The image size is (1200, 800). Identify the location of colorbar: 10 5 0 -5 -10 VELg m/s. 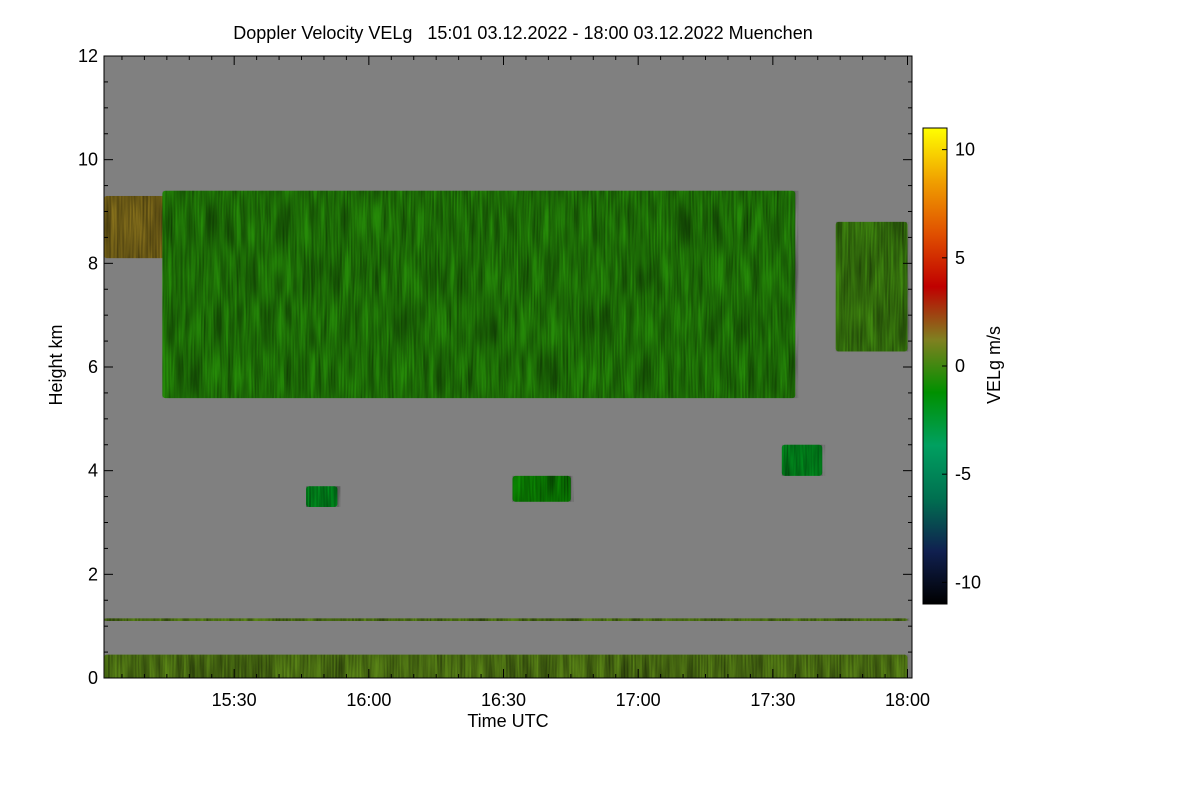
(963, 366).